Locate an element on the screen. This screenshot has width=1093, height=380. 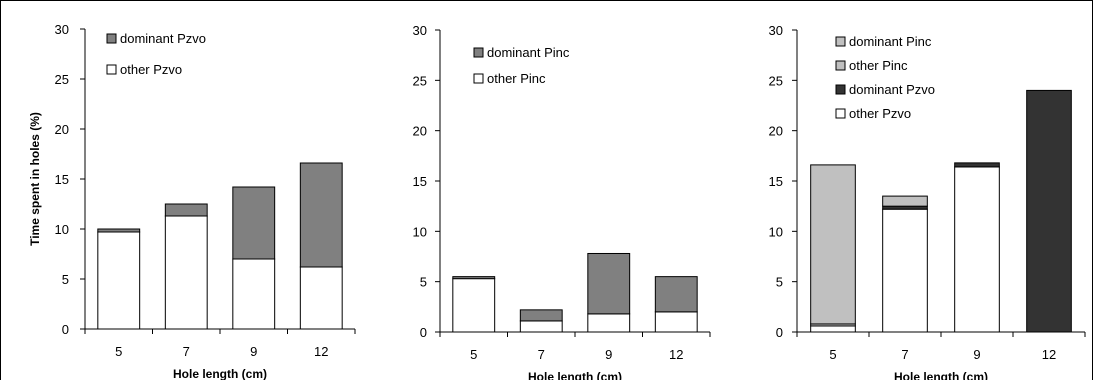
y-axis-label: Time spent in holes (%) is located at coordinates (35, 179).